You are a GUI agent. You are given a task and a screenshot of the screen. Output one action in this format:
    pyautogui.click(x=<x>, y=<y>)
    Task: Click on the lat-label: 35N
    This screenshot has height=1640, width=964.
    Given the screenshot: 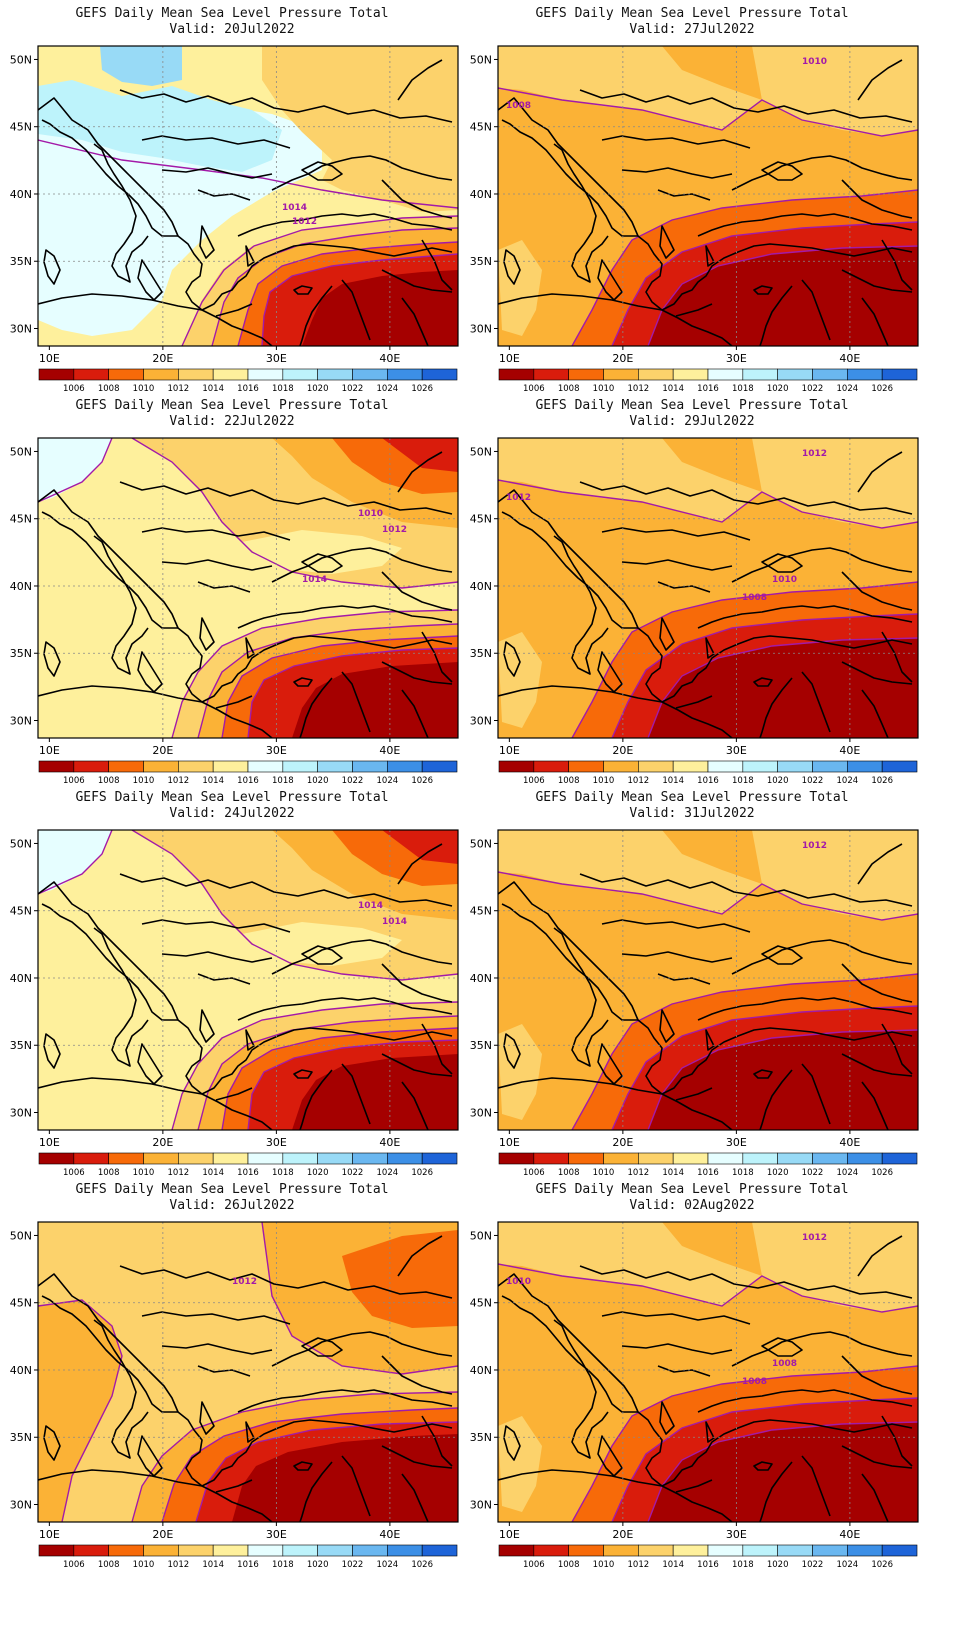 What is the action you would take?
    pyautogui.click(x=21, y=653)
    